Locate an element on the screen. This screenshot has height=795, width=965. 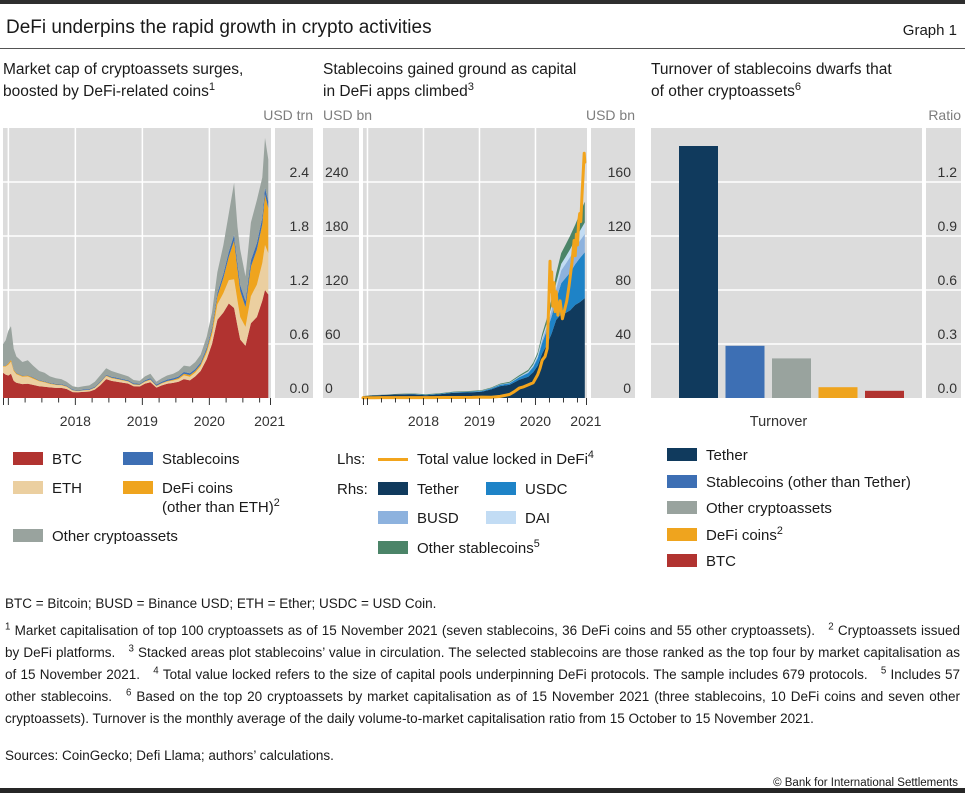
legend-label: Total value locked in DeFi4 is located at coordinates (505, 458).